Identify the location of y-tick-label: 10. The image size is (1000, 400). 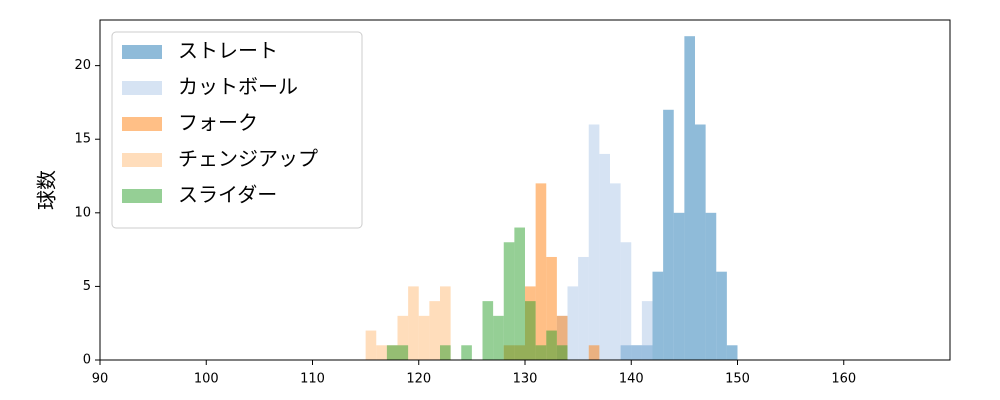
(82, 212).